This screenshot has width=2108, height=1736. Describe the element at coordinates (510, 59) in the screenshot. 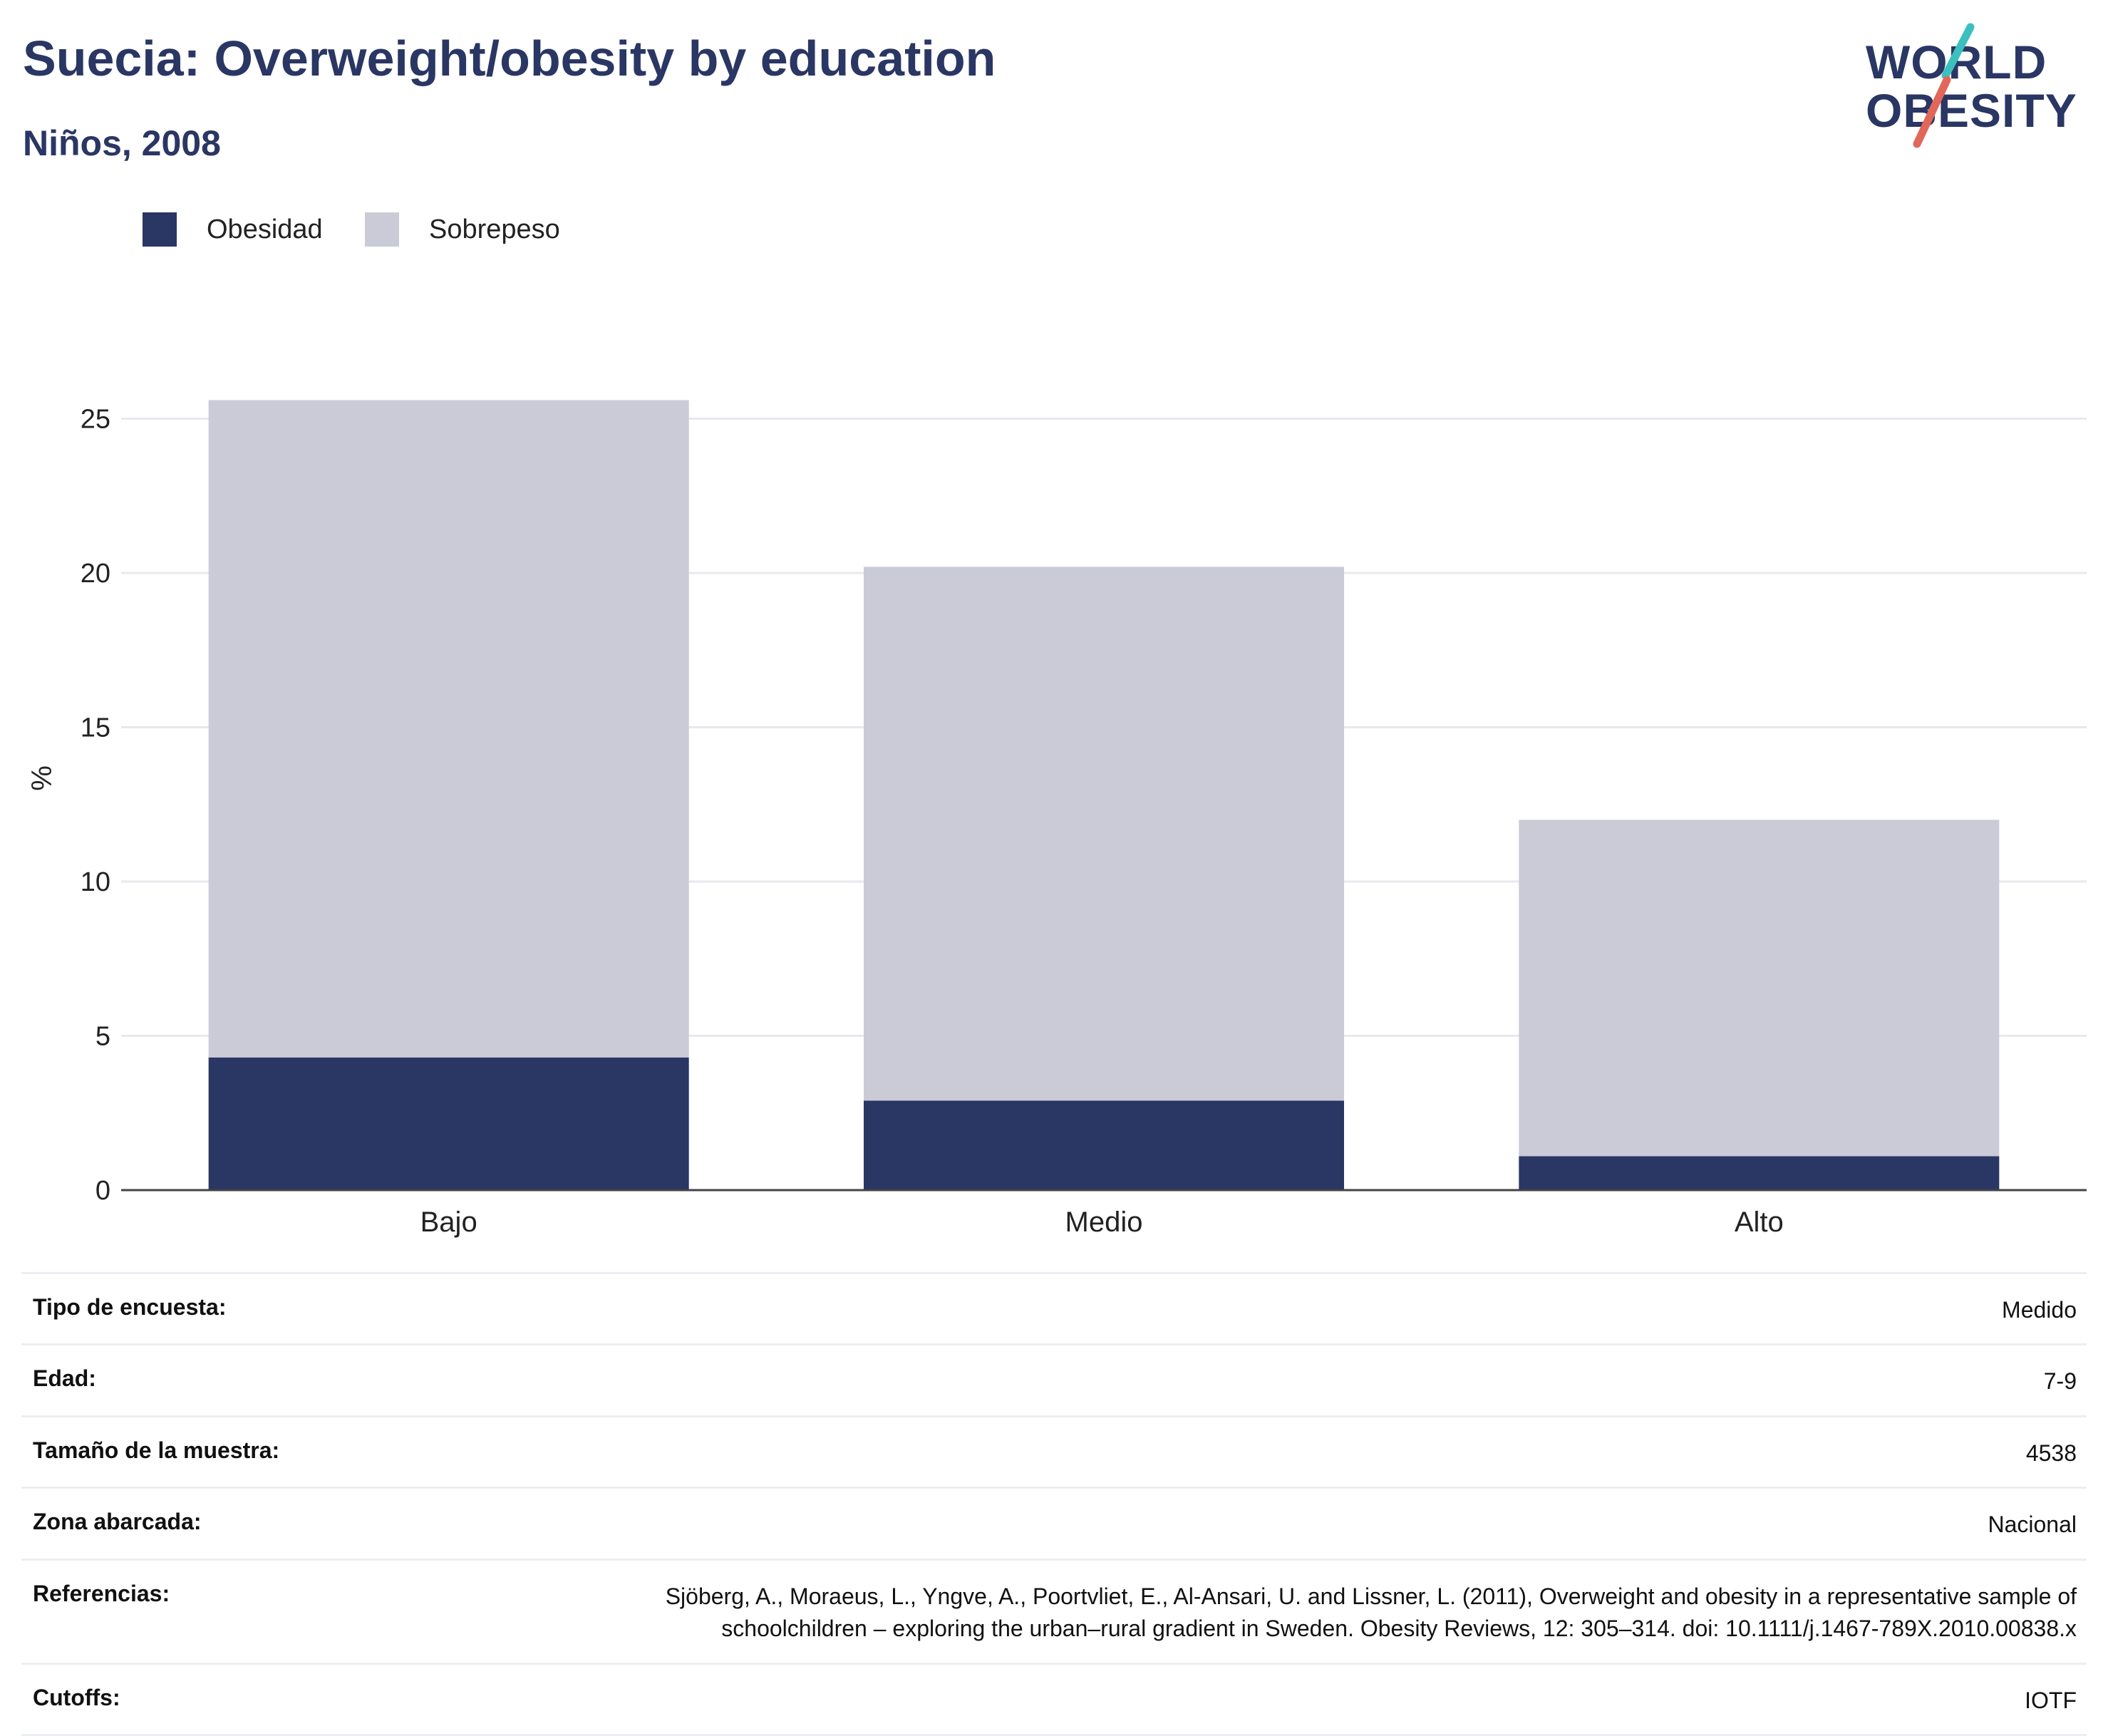

I see `chart-title: Suecia: Overweight/obesity by education` at that location.